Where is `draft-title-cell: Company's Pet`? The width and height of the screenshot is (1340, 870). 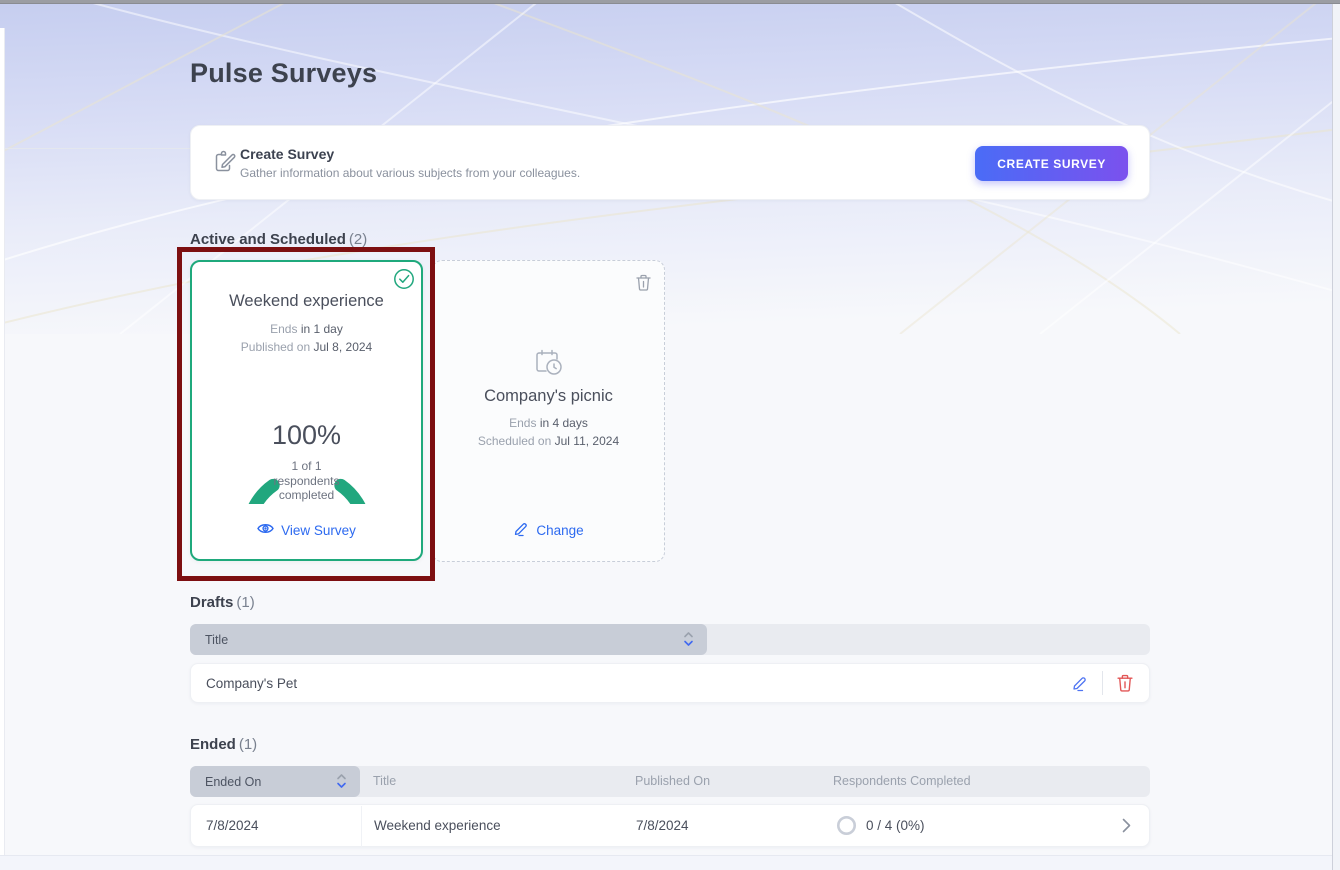
draft-title-cell: Company's Pet is located at coordinates (252, 683).